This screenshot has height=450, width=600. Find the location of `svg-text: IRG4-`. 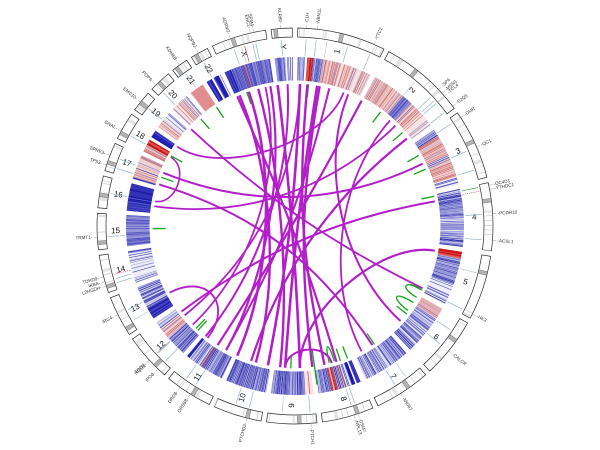

svg-text: IRG4- is located at coordinates (108, 319).